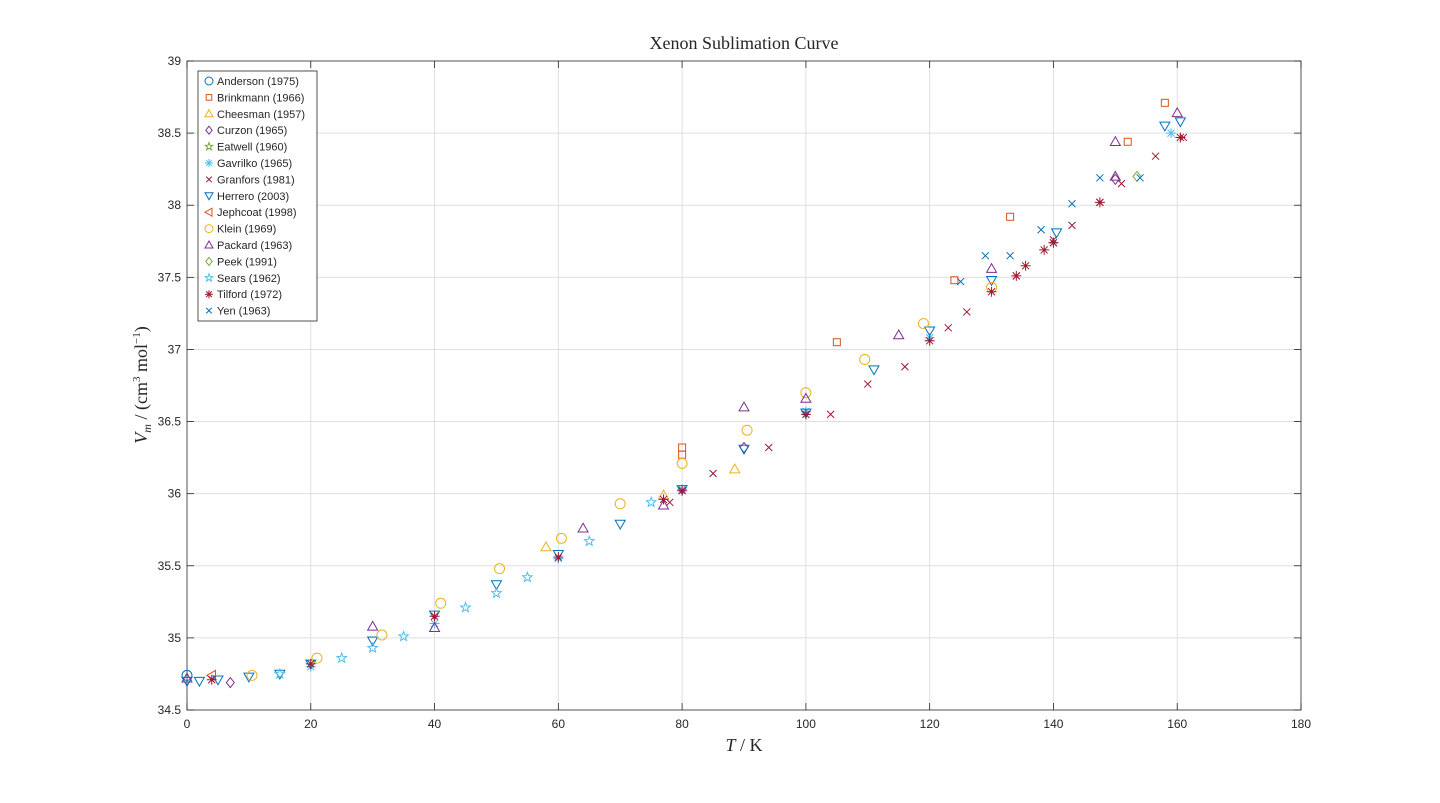  I want to click on chart-title: Xenon Sublimation Curve, so click(744, 43).